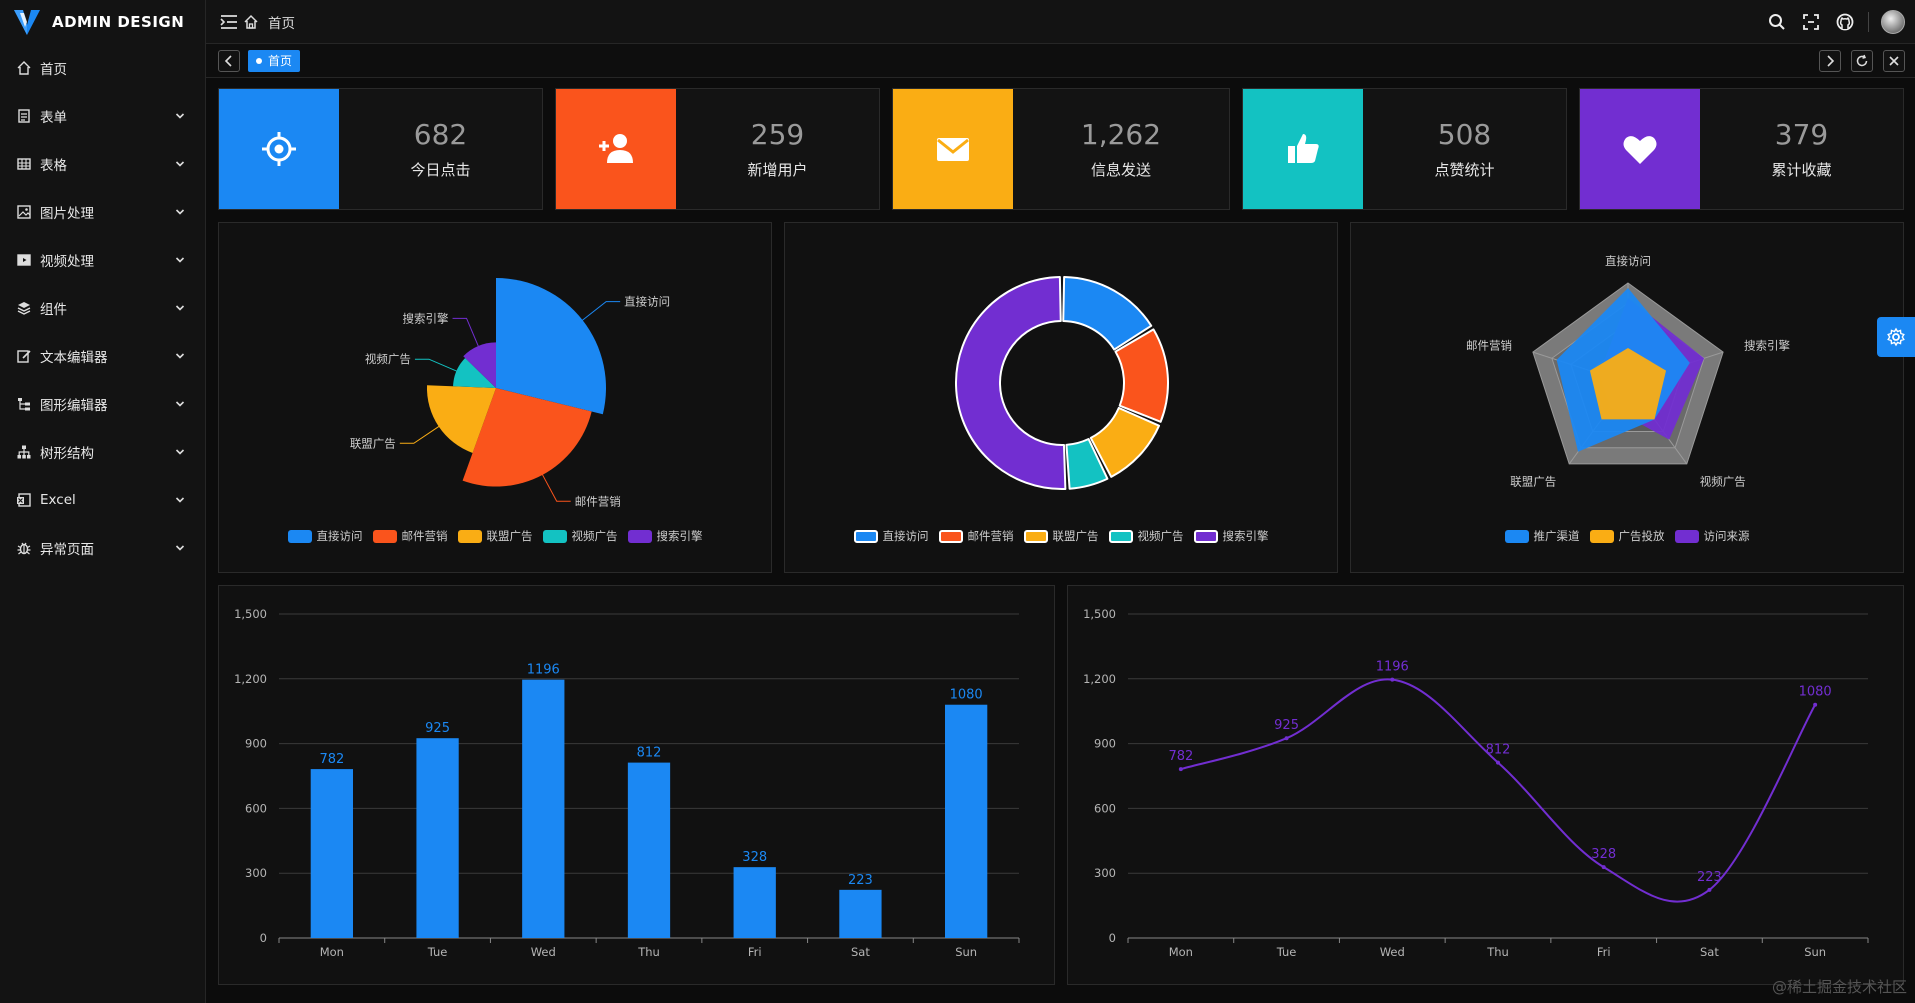  I want to click on radar-series-area, so click(1628, 384).